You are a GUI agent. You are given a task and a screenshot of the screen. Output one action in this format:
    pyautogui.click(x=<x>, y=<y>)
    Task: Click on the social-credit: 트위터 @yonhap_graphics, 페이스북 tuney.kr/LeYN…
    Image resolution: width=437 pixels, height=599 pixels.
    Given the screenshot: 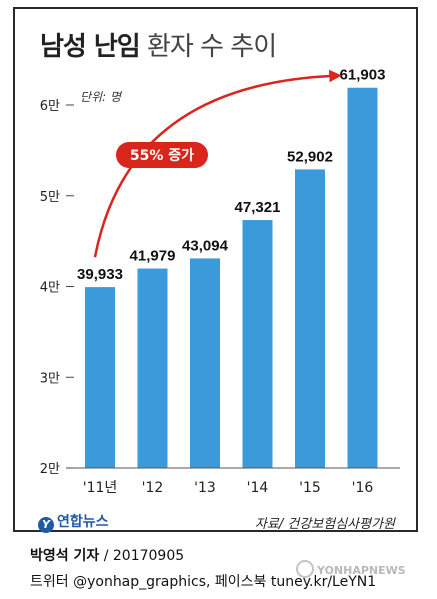 What is the action you would take?
    pyautogui.click(x=203, y=582)
    